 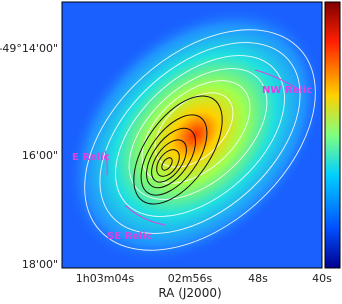 I want to click on x-tick-label: 40s, so click(x=322, y=278).